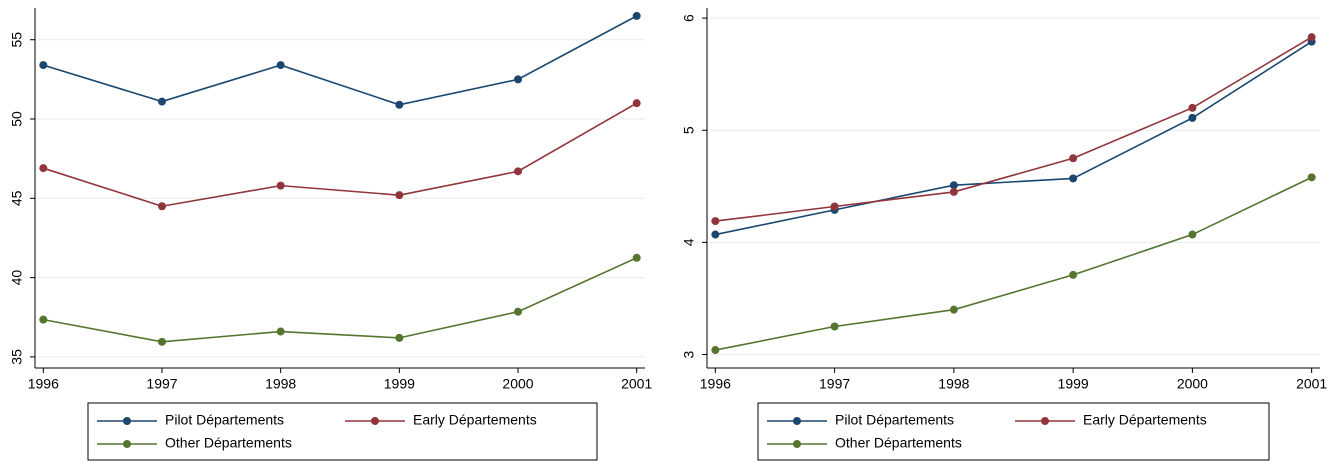  Describe the element at coordinates (689, 242) in the screenshot. I see `y-tick-label: 4` at that location.